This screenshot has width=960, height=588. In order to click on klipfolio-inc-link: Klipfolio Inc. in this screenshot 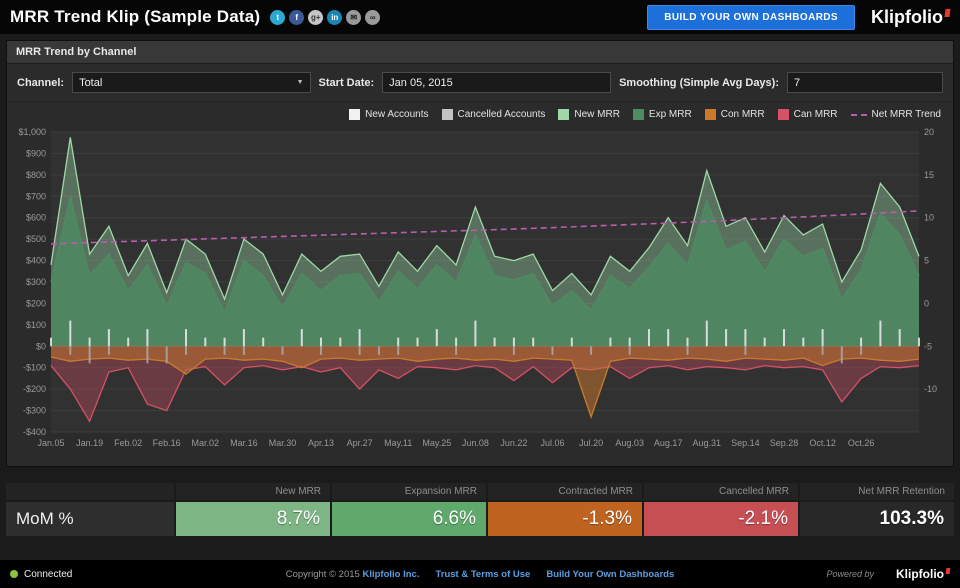, I will do `click(391, 574)`.